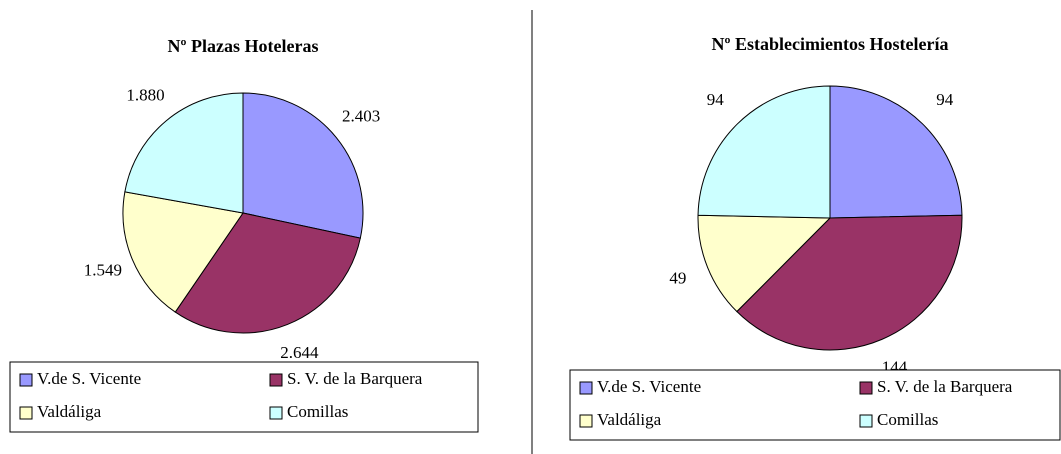  Describe the element at coordinates (830, 44) in the screenshot. I see `chart-title: Nº Establecimientos Hostelería` at that location.